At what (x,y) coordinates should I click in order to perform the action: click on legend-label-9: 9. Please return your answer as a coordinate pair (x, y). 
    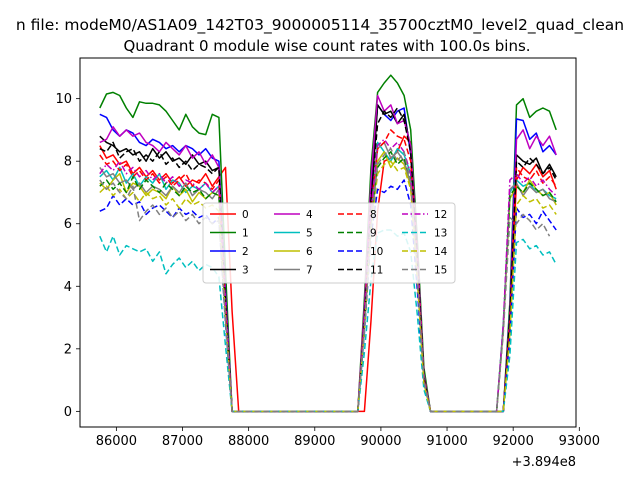
    Looking at the image, I should click on (373, 234).